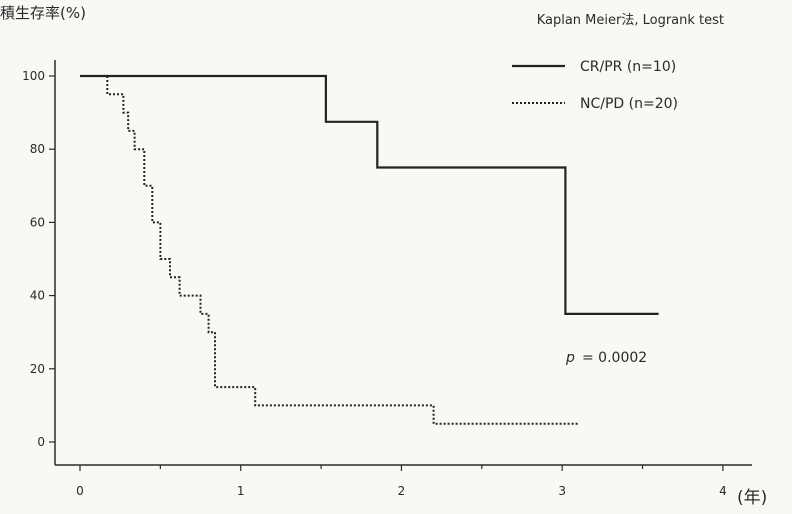 The width and height of the screenshot is (792, 514). Describe the element at coordinates (570, 358) in the screenshot. I see `p-label: p` at that location.